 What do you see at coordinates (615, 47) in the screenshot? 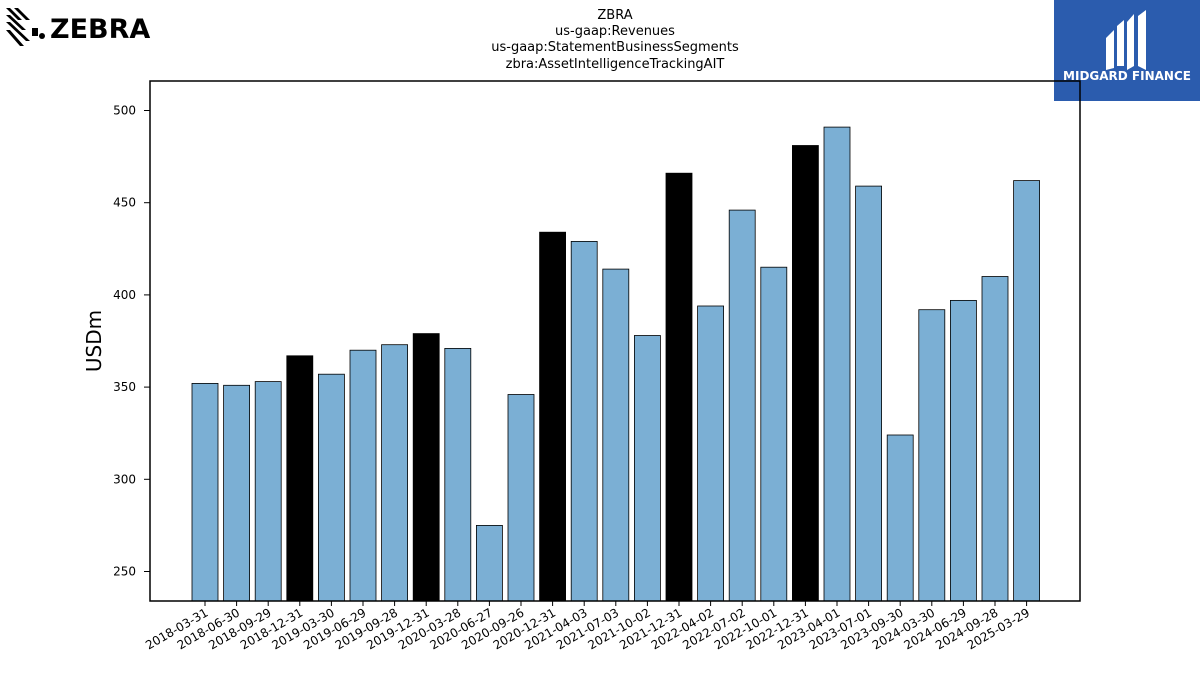
I see `chart-title-line-3: us-gaap:StatementBusinessSegments` at bounding box center [615, 47].